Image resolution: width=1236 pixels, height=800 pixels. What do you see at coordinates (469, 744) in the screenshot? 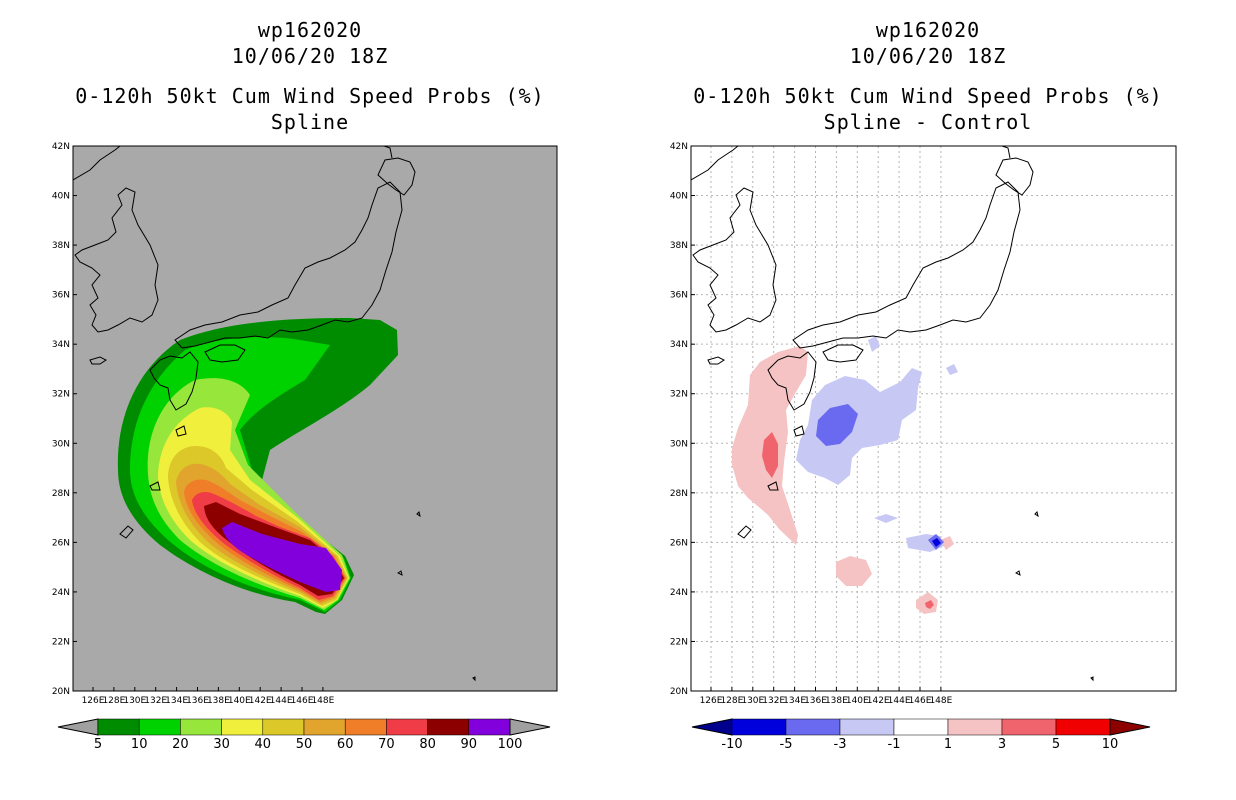
I see `left-colorbar-label: 90` at bounding box center [469, 744].